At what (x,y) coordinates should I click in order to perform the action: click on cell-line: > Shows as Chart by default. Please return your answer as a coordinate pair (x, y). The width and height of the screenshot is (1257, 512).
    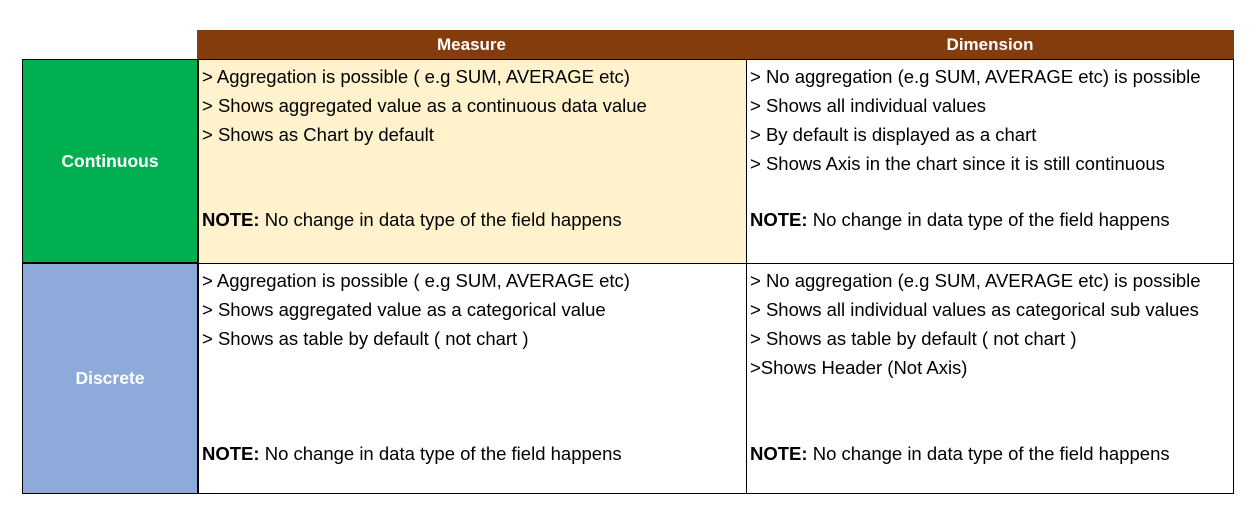
    Looking at the image, I should click on (318, 134).